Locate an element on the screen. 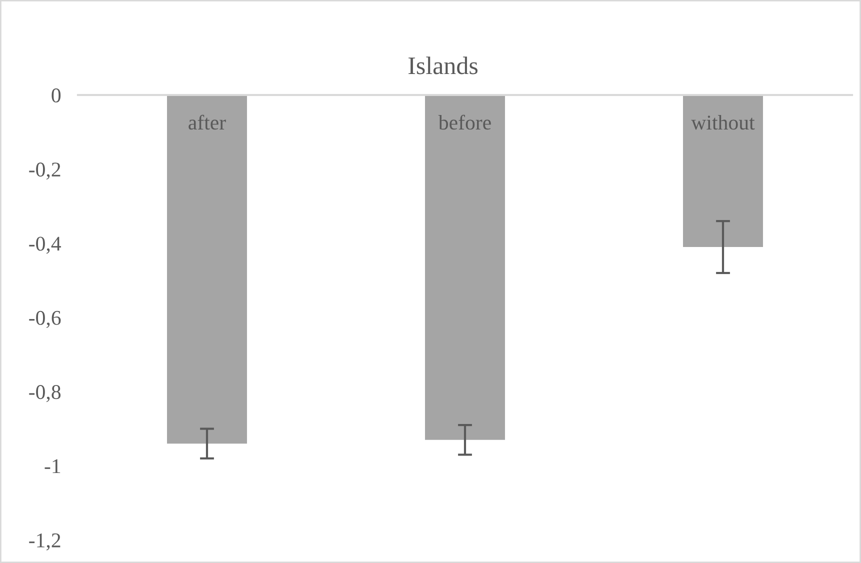  x-tick-label: without is located at coordinates (723, 122).